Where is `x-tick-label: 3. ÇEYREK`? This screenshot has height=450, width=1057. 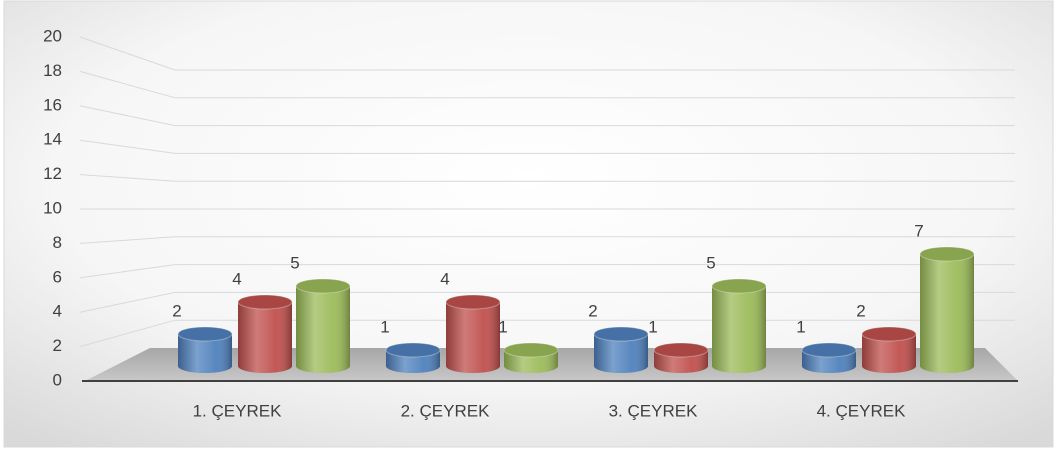
x-tick-label: 3. ÇEYREK is located at coordinates (653, 410).